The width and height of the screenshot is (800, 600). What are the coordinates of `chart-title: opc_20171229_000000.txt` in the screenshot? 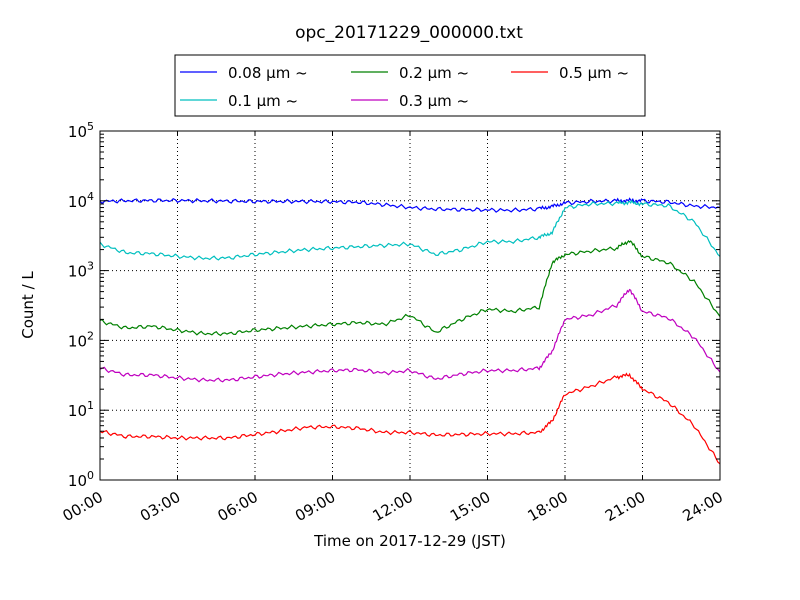 It's located at (409, 33).